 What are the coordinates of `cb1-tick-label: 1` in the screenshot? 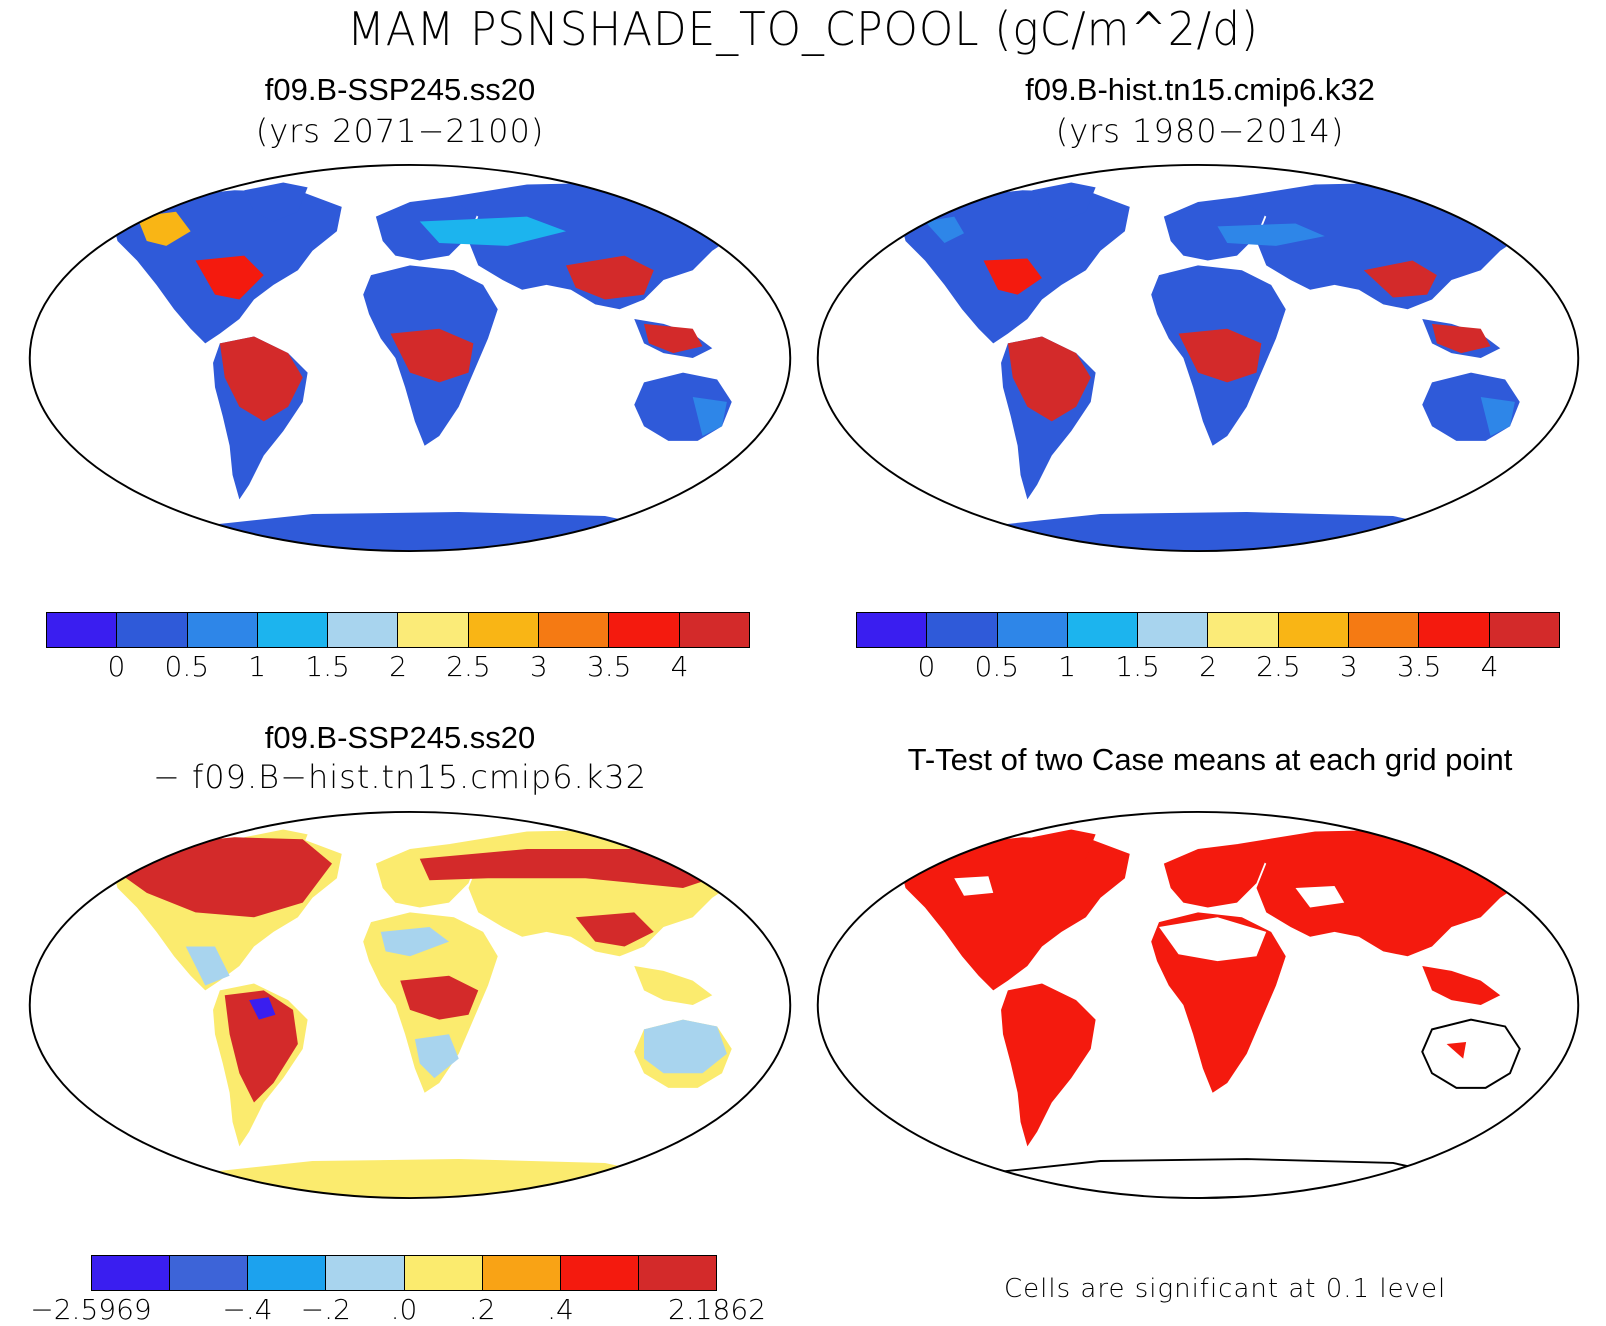 It's located at (257, 666).